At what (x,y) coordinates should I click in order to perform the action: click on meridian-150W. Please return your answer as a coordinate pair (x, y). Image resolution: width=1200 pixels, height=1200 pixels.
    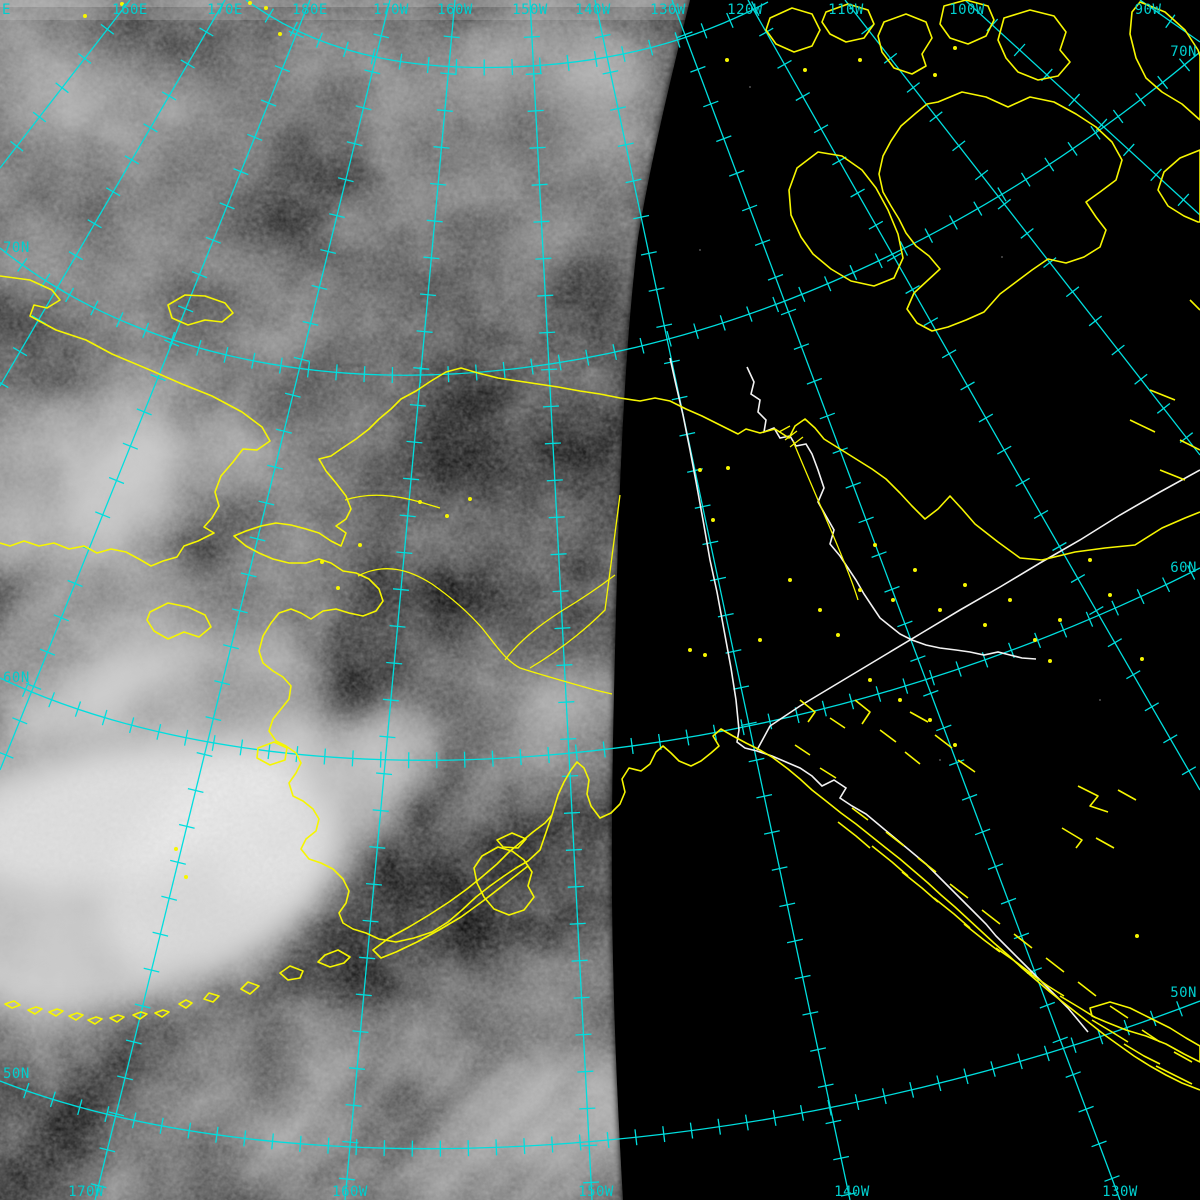
    Looking at the image, I should click on (561, 600).